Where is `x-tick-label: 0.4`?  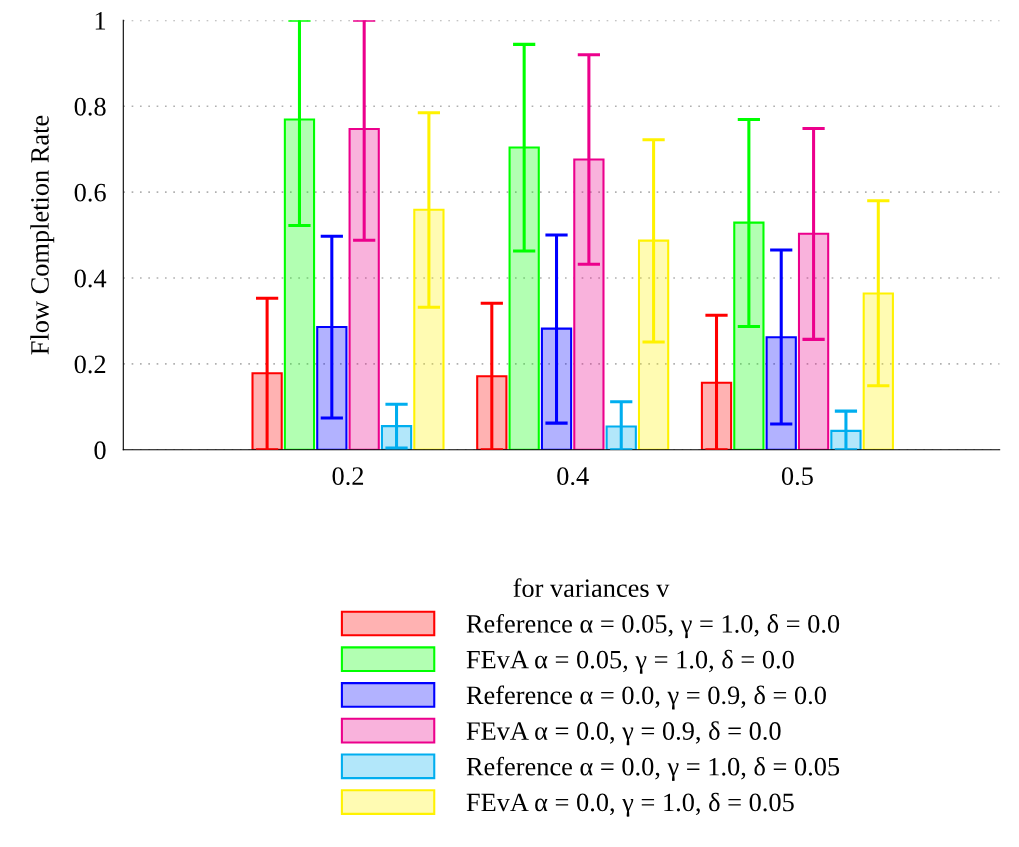
x-tick-label: 0.4 is located at coordinates (573, 476).